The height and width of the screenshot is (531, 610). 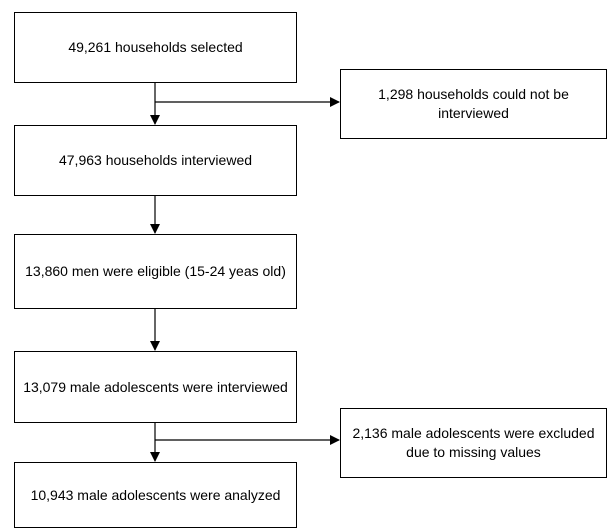 I want to click on step-households-selected: 49,261 households selected, so click(x=155, y=47).